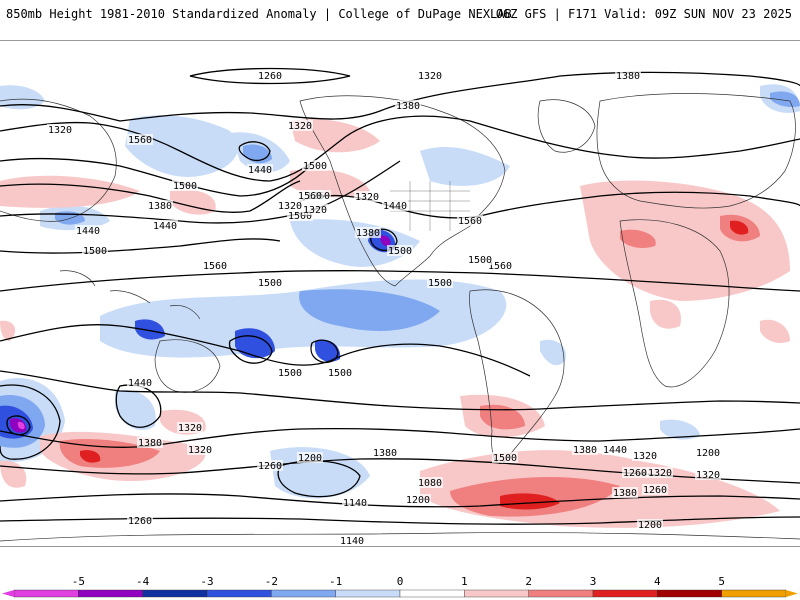 Image resolution: width=800 pixels, height=600 pixels. I want to click on colorbar-left-arrow, so click(8, 593).